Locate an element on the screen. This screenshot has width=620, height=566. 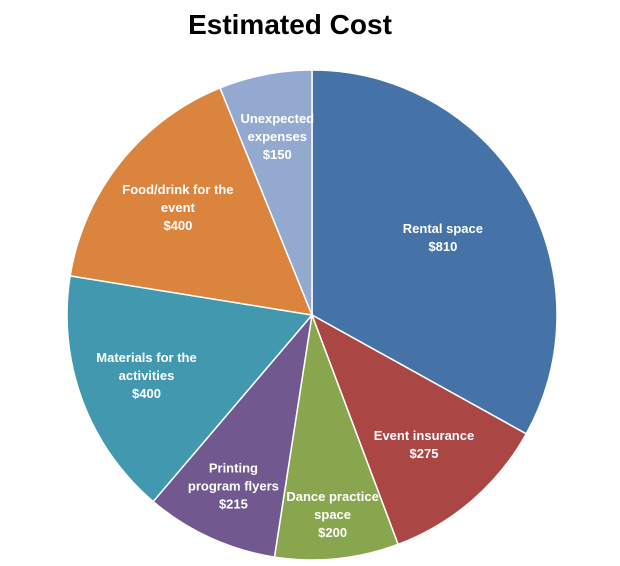
slice-label: Dance practice space $200 is located at coordinates (332, 514).